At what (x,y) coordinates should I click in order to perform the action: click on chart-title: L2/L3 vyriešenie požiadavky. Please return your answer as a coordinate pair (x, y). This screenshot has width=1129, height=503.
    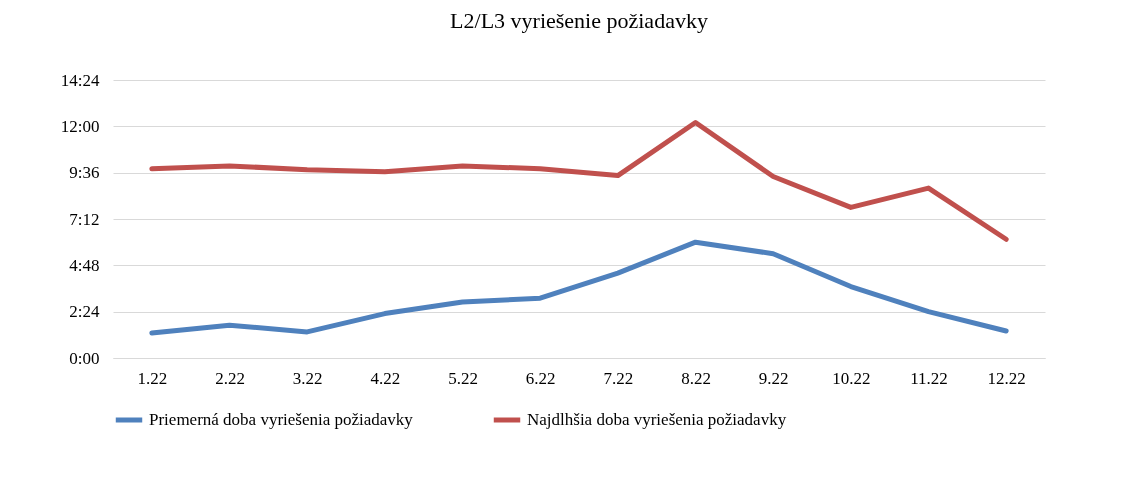
    Looking at the image, I should click on (579, 20).